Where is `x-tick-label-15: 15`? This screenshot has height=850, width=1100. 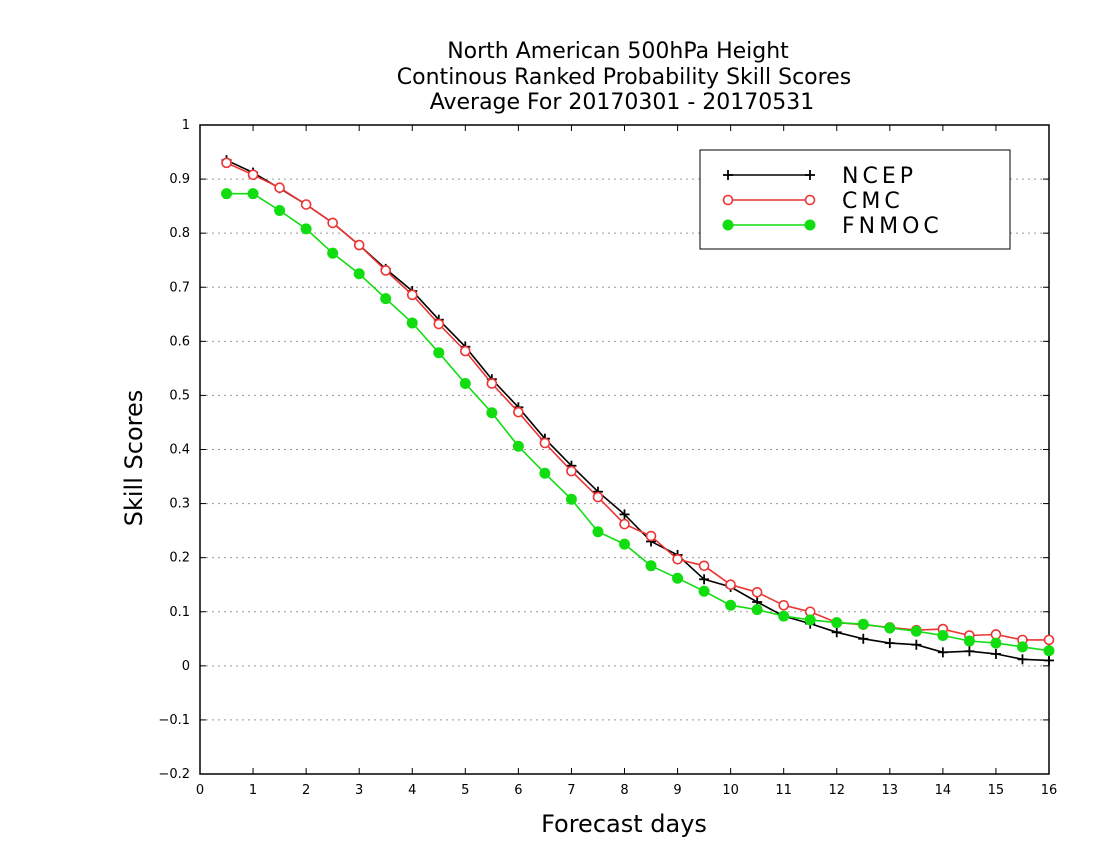 x-tick-label-15: 15 is located at coordinates (996, 790).